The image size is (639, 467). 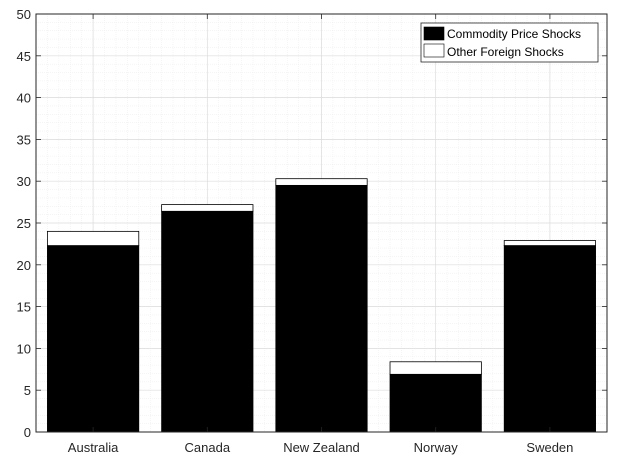 I want to click on legend-box, so click(x=509, y=42).